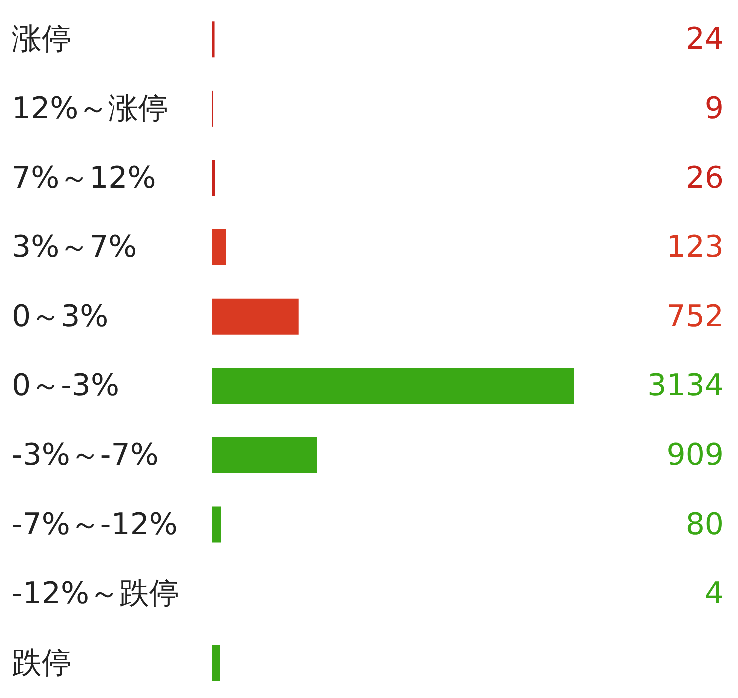 The height and width of the screenshot is (698, 738). What do you see at coordinates (705, 40) in the screenshot?
I see `data-label: 24` at bounding box center [705, 40].